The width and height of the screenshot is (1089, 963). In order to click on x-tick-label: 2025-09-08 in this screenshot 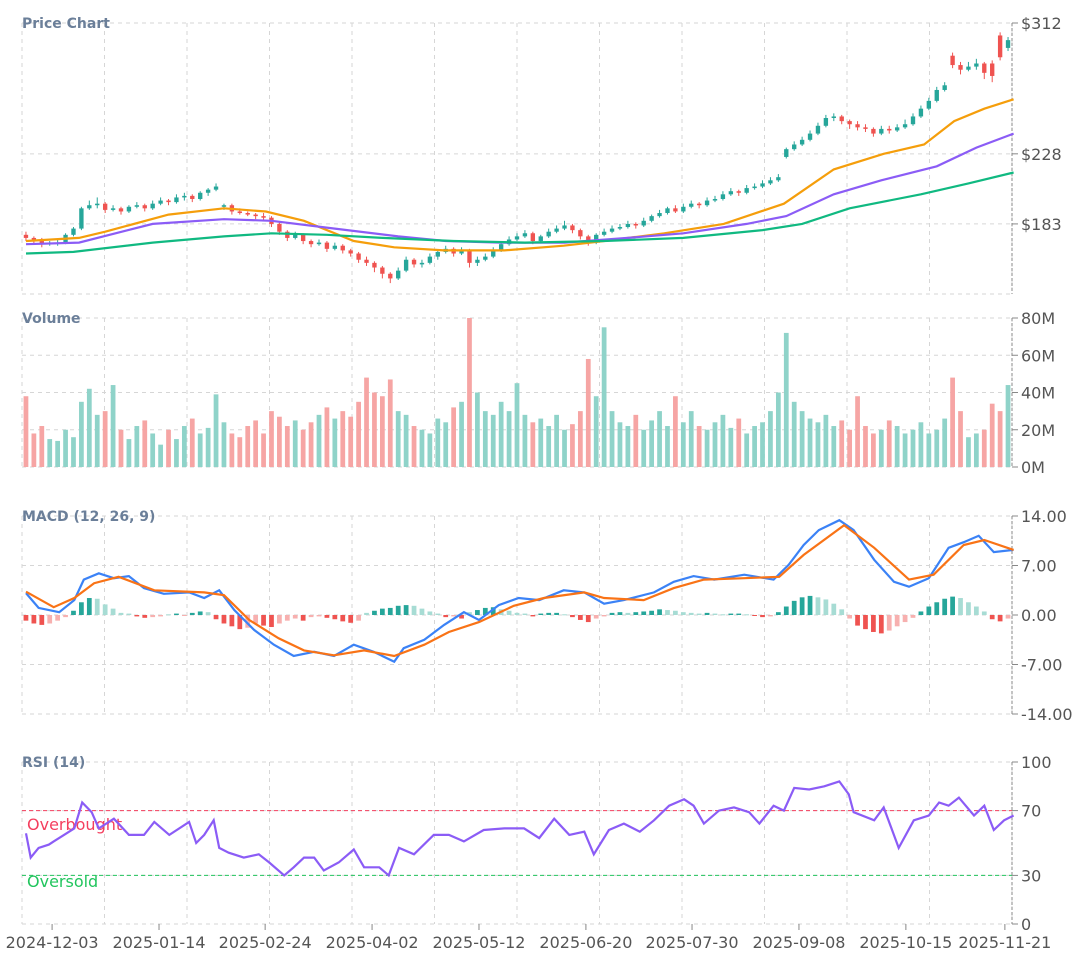, I will do `click(798, 942)`.